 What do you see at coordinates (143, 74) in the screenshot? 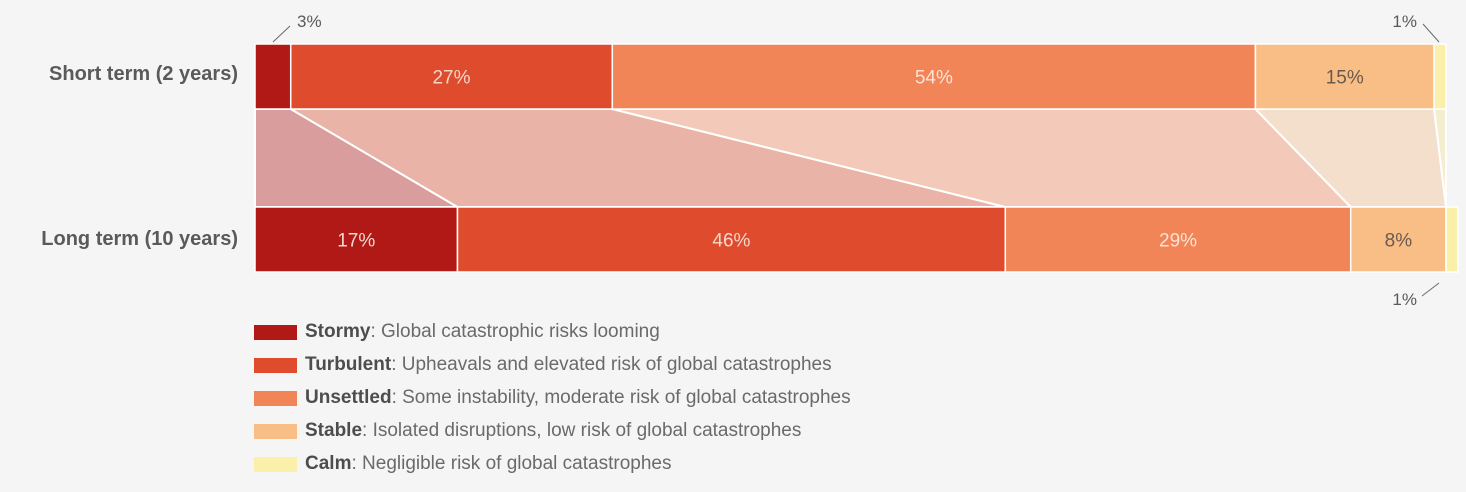
I see `row-label-short-term: Short term (2 years)` at bounding box center [143, 74].